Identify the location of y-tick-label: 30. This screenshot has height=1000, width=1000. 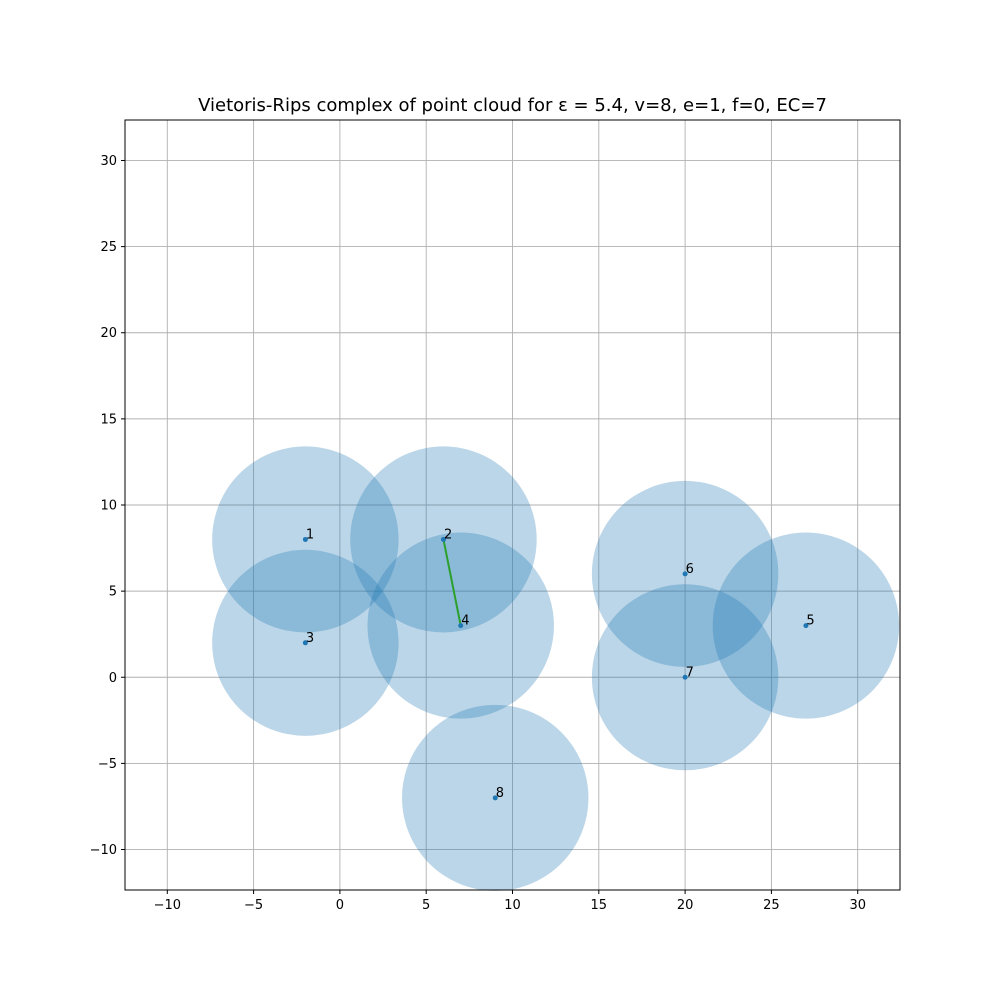
(108, 161).